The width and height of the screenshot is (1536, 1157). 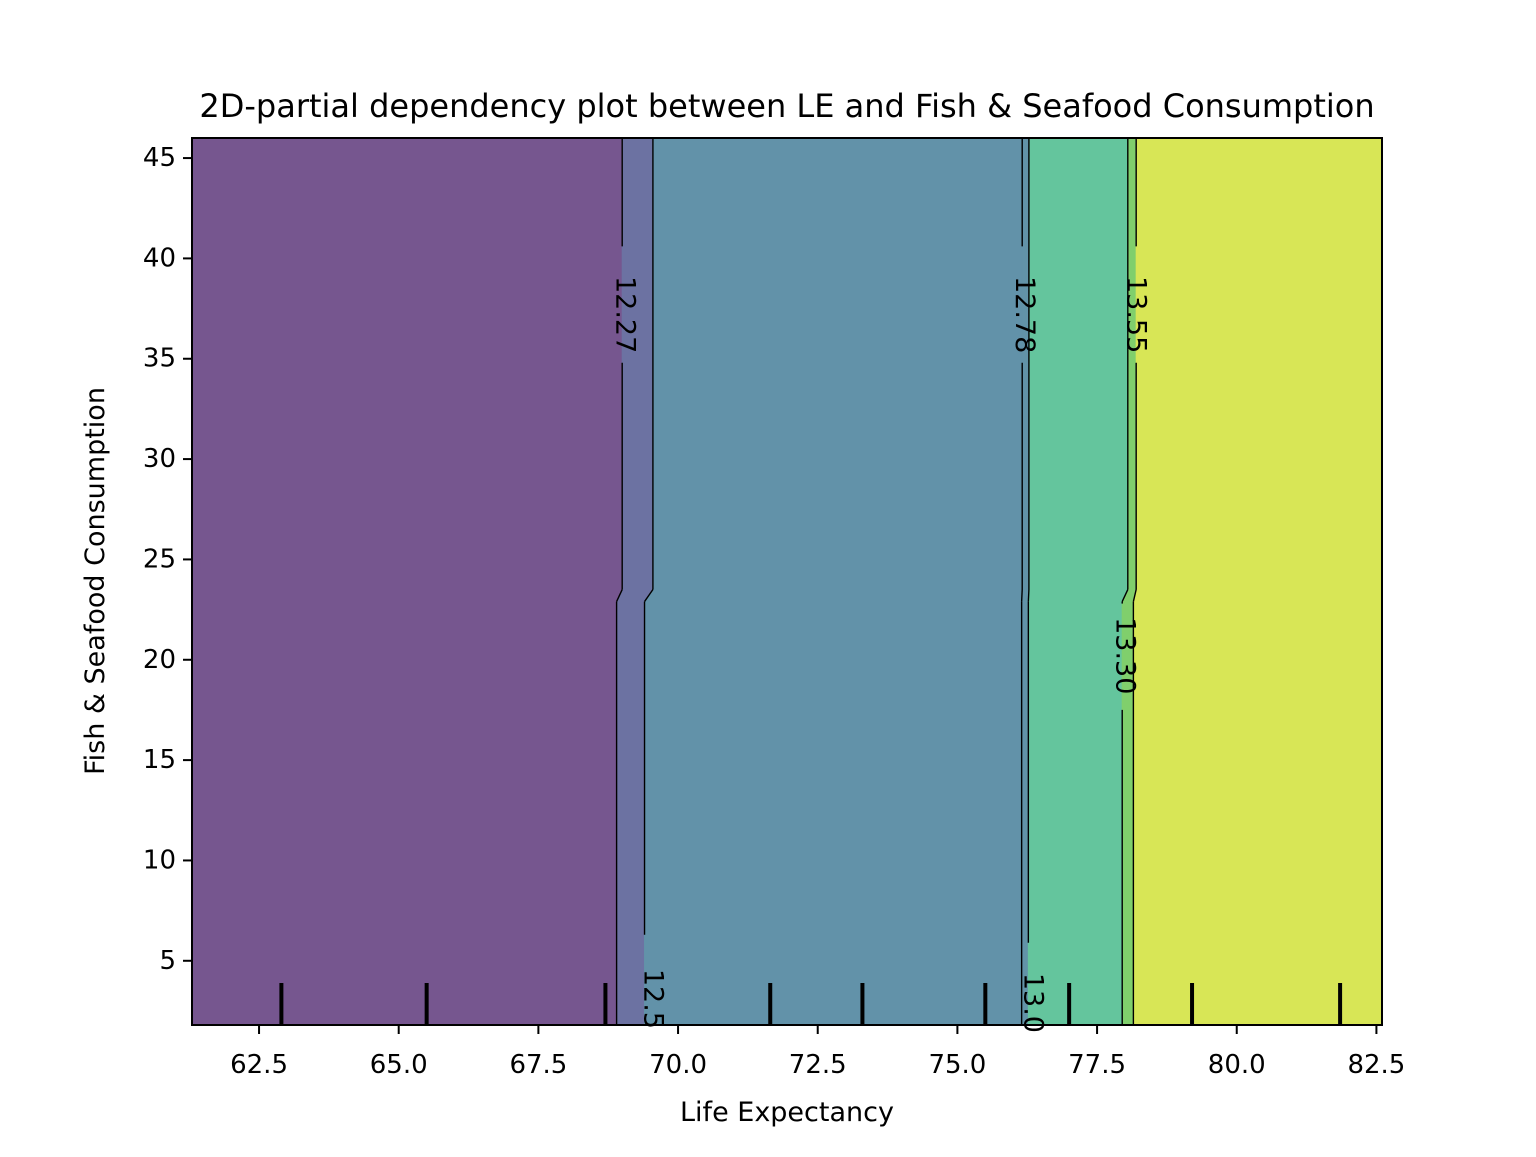 I want to click on contour-label: 13.30, so click(x=1125, y=655).